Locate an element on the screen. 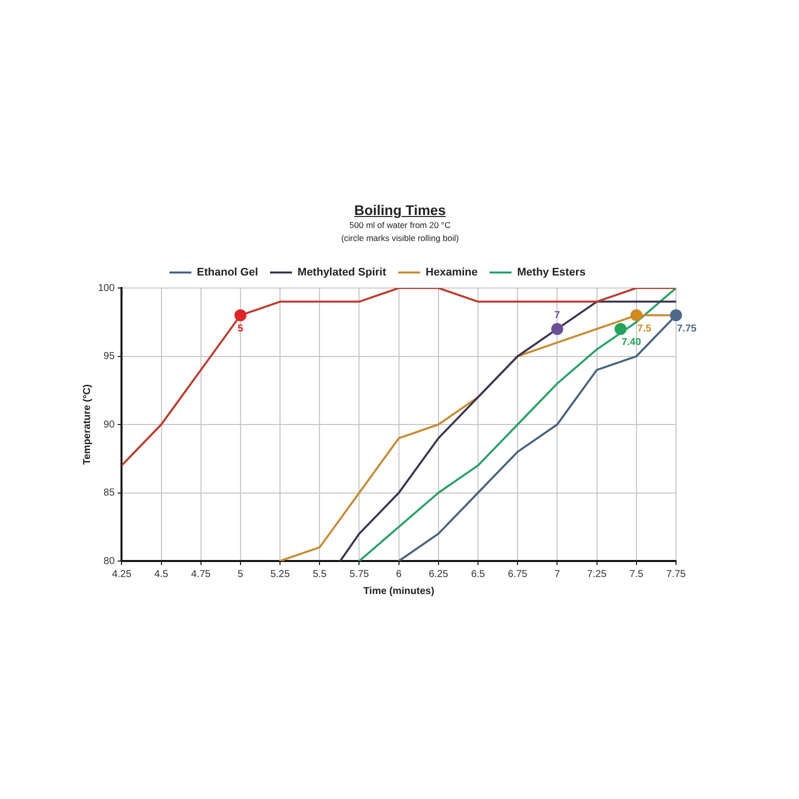 The image size is (799, 799). x-tick-label: 7.5 is located at coordinates (636, 574).